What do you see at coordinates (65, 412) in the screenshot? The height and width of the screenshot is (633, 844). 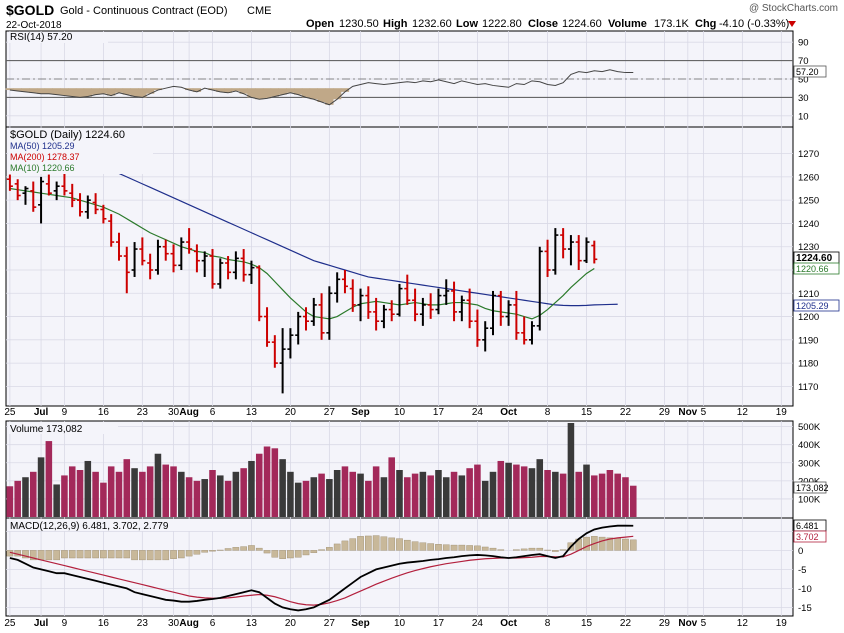 I see `x-tick-label: 9` at bounding box center [65, 412].